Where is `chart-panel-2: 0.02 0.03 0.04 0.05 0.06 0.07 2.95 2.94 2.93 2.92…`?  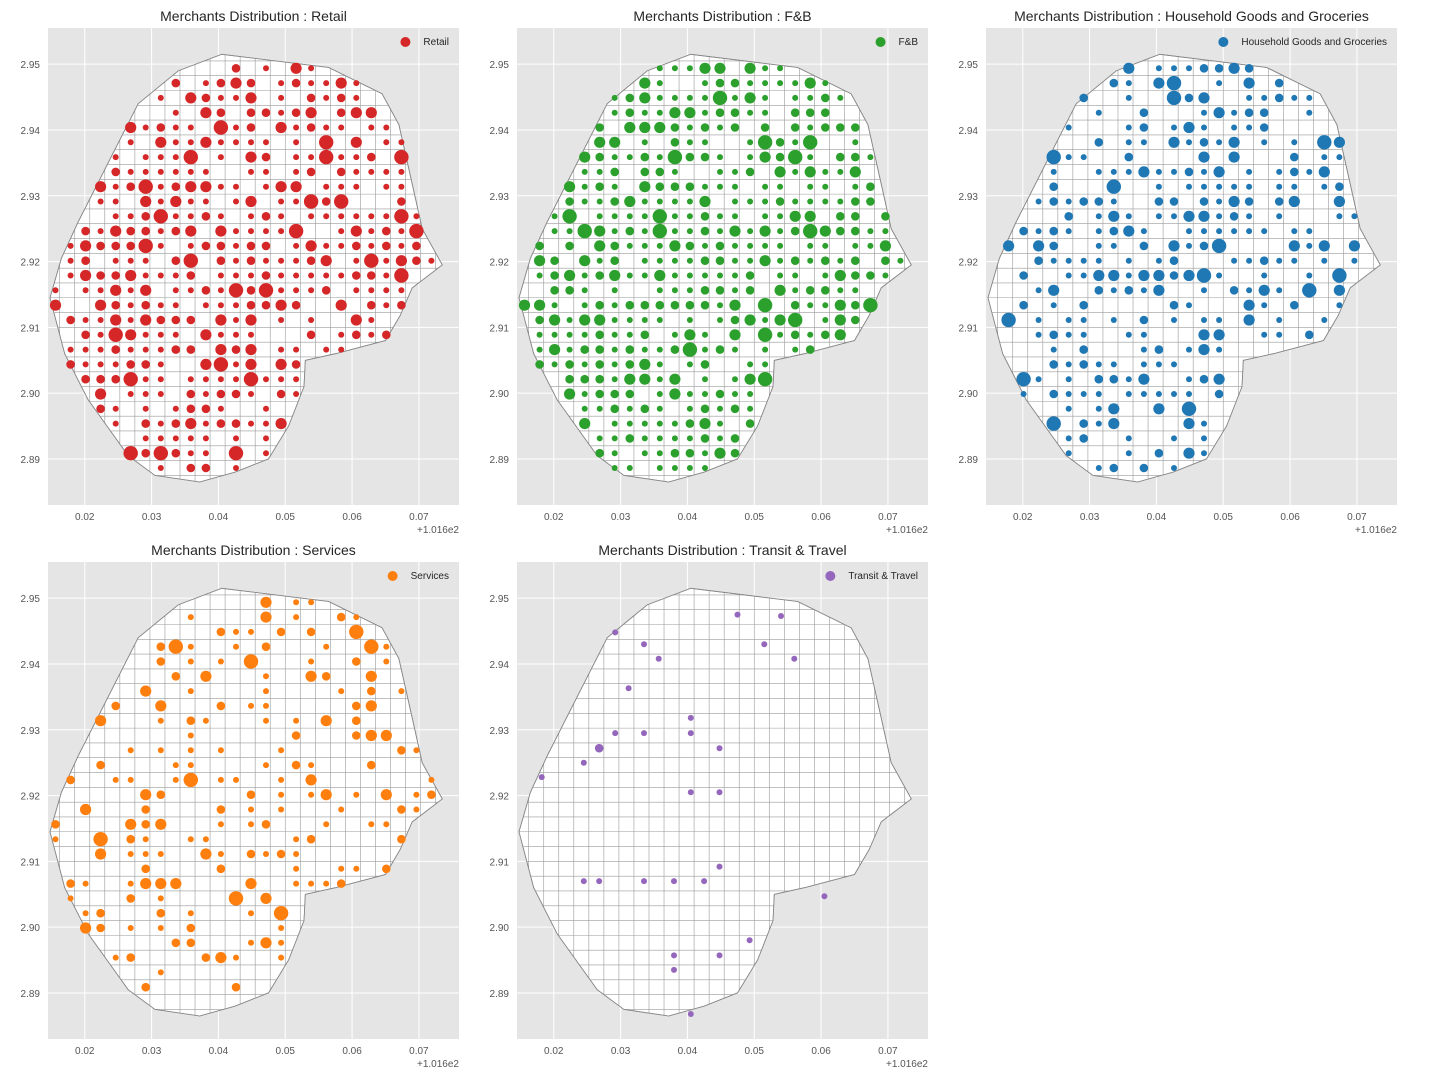 chart-panel-2: 0.02 0.03 0.04 0.05 0.06 0.07 2.95 2.94 2.93 2.92… is located at coordinates (1178, 272).